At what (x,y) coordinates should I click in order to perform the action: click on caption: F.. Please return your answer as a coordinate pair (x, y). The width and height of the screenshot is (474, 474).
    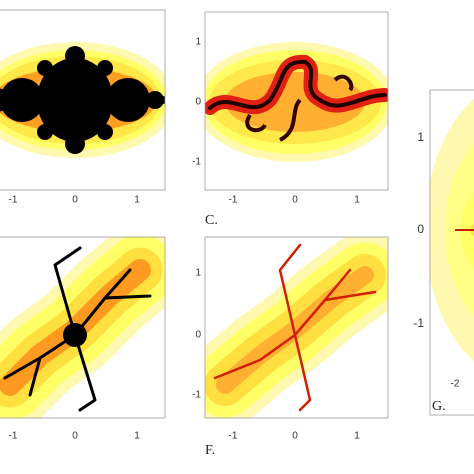
    Looking at the image, I should click on (210, 450).